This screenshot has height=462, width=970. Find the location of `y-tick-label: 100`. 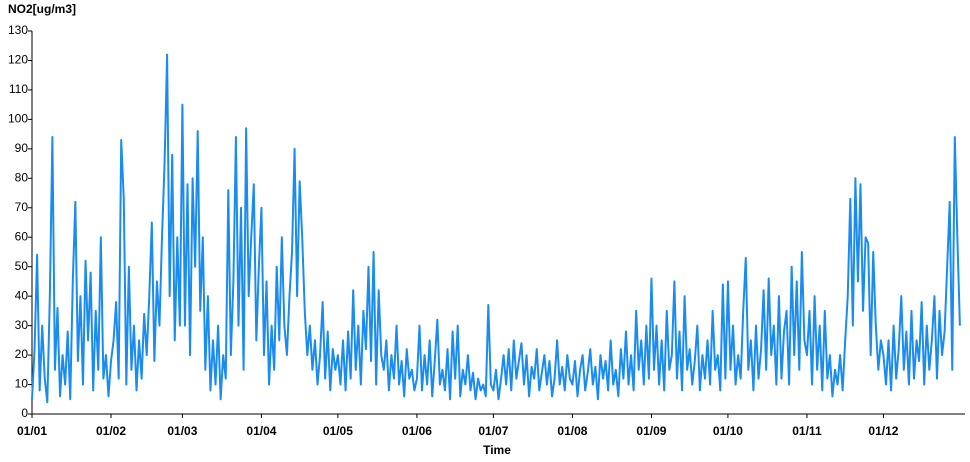

y-tick-label: 100 is located at coordinates (18, 119).